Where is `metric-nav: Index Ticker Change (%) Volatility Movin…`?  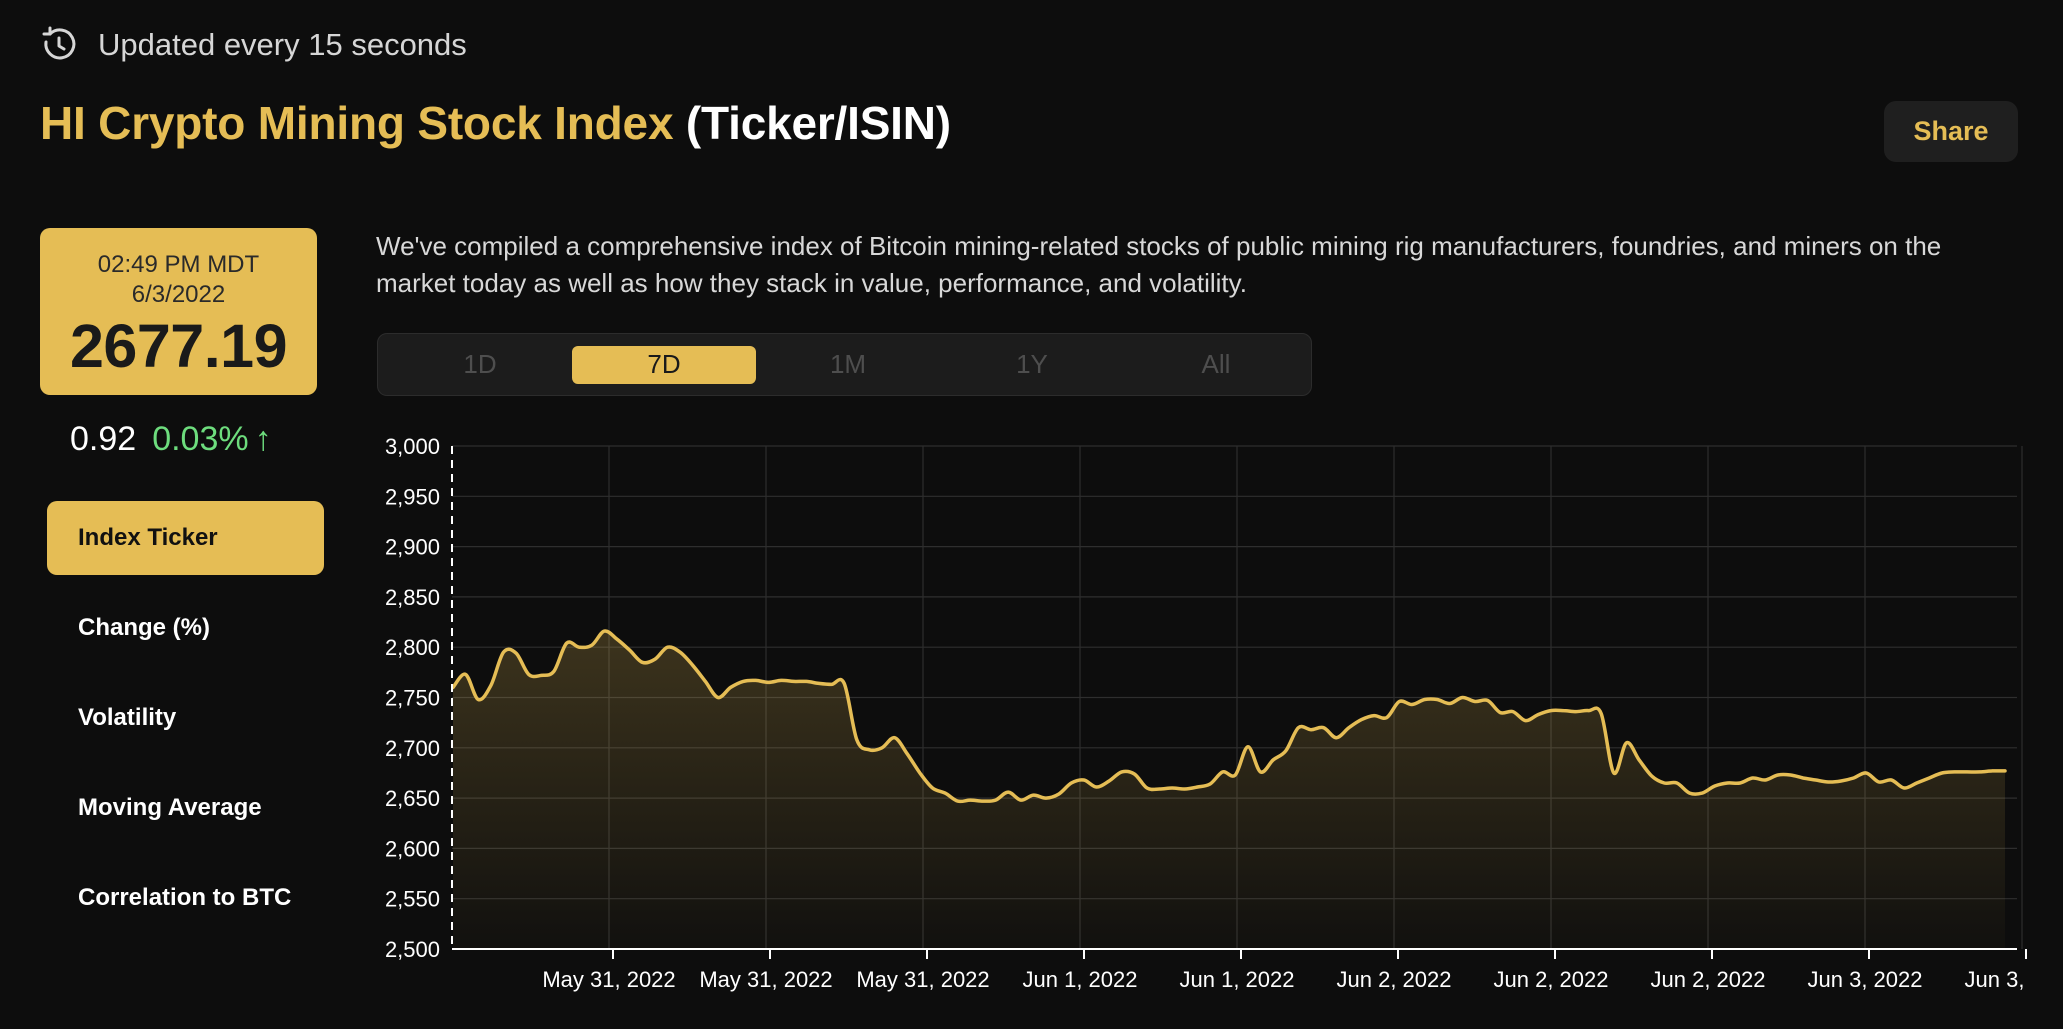
metric-nav: Index Ticker Change (%) Volatility Movin… is located at coordinates (185, 726).